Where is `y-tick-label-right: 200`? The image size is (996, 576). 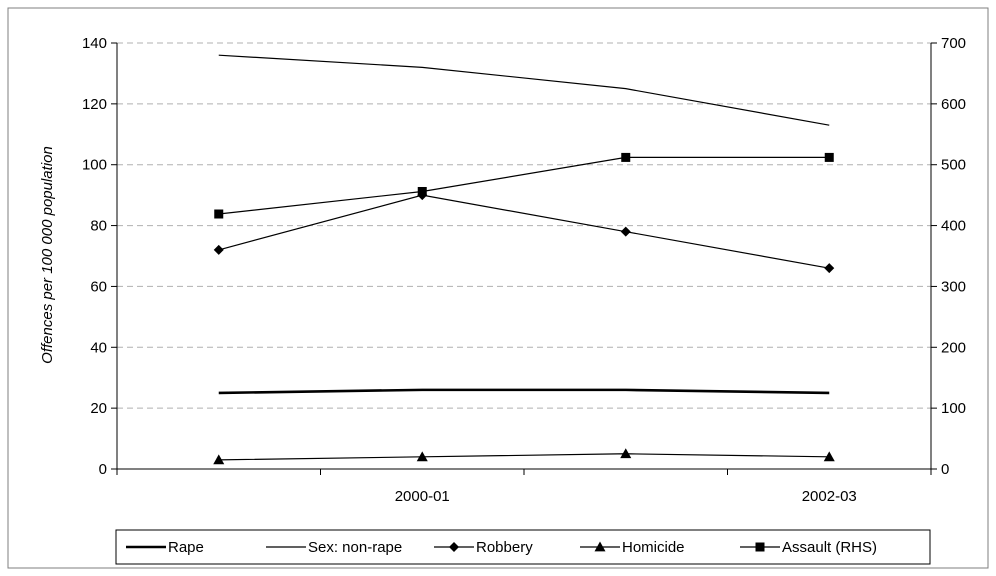 y-tick-label-right: 200 is located at coordinates (953, 347).